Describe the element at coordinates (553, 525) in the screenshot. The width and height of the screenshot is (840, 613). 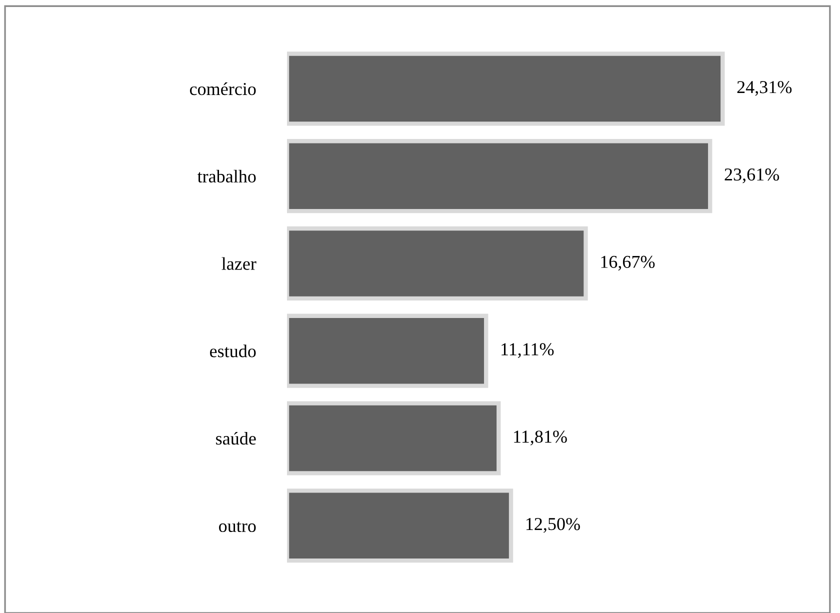
I see `data-label: 12,50%` at that location.